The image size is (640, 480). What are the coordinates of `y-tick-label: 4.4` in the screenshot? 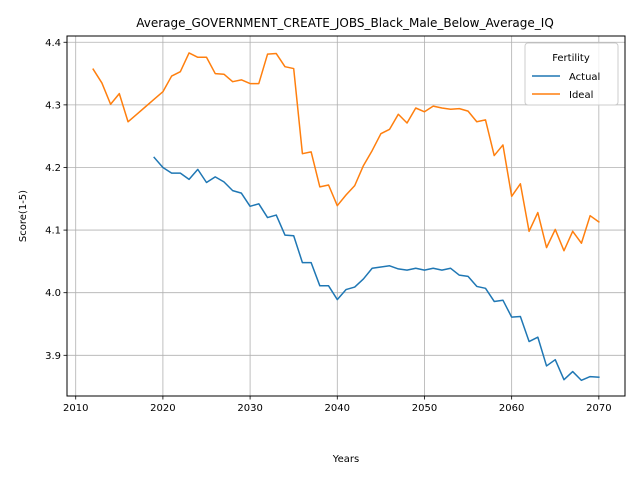 It's located at (53, 43).